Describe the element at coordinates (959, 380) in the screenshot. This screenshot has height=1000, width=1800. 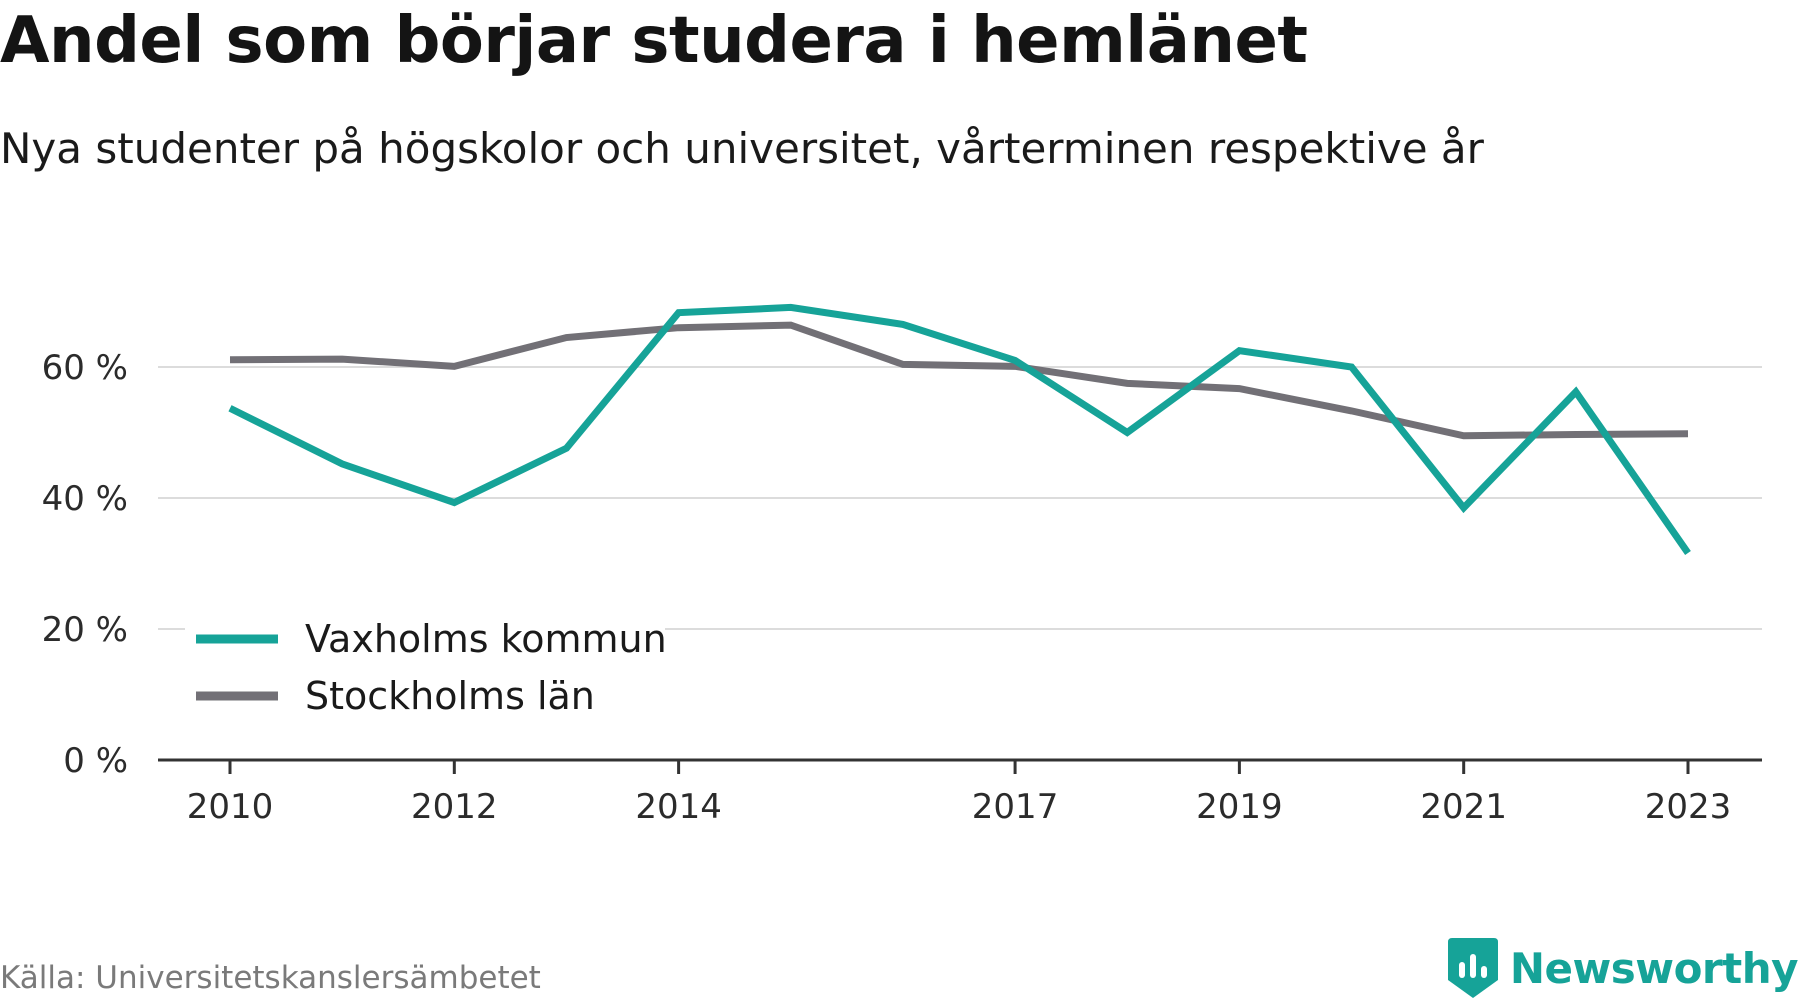
I see `series-line-stockholms-lan` at that location.